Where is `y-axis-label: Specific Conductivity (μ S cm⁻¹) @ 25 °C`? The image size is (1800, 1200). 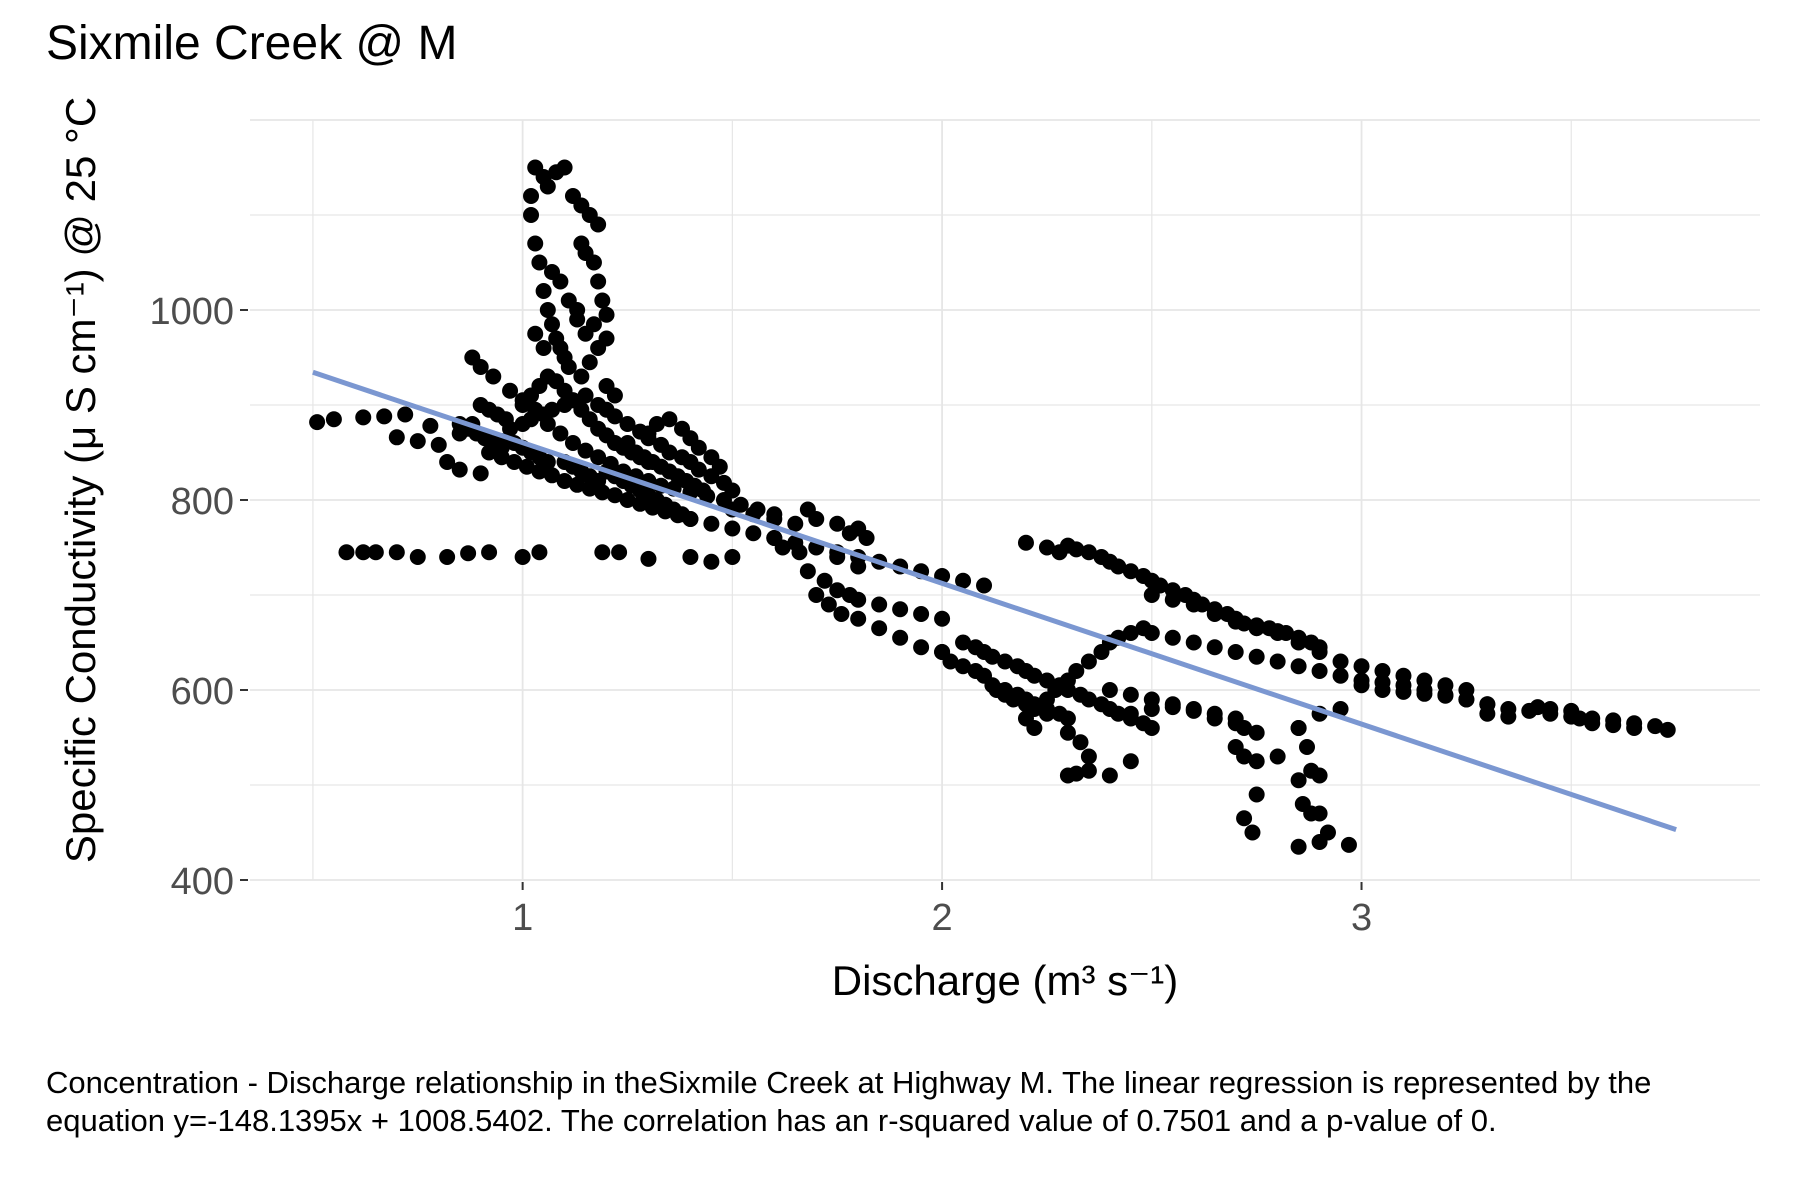
y-axis-label: Specific Conductivity (μ S cm⁻¹) @ 25 °C is located at coordinates (80, 480).